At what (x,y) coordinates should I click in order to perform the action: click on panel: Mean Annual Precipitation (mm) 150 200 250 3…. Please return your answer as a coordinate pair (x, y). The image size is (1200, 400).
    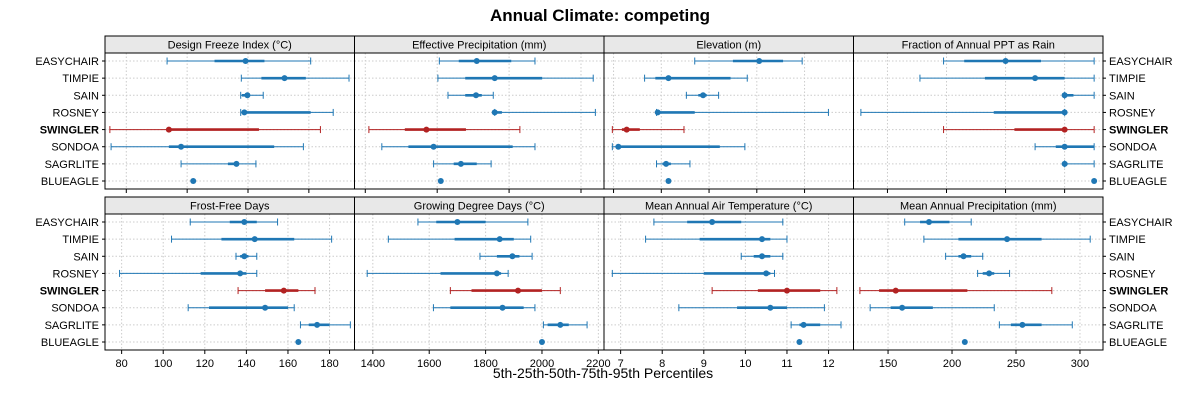
    Looking at the image, I should click on (1013, 283).